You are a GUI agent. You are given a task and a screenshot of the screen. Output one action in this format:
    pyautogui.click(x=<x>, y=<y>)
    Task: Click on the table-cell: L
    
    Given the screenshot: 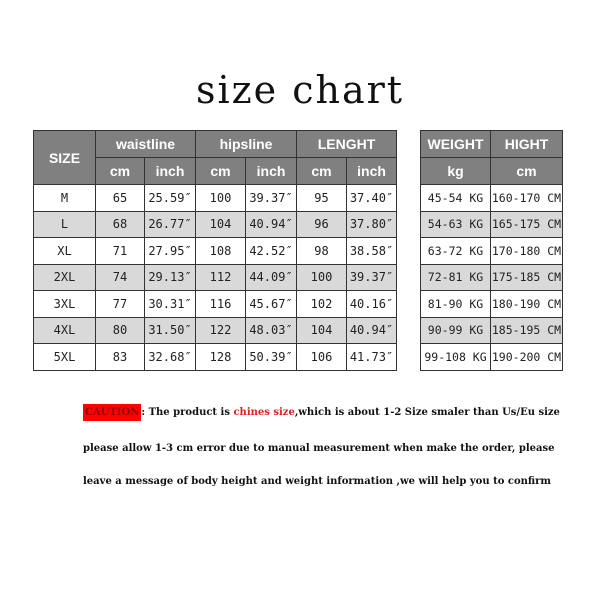 What is the action you would take?
    pyautogui.click(x=64, y=224)
    